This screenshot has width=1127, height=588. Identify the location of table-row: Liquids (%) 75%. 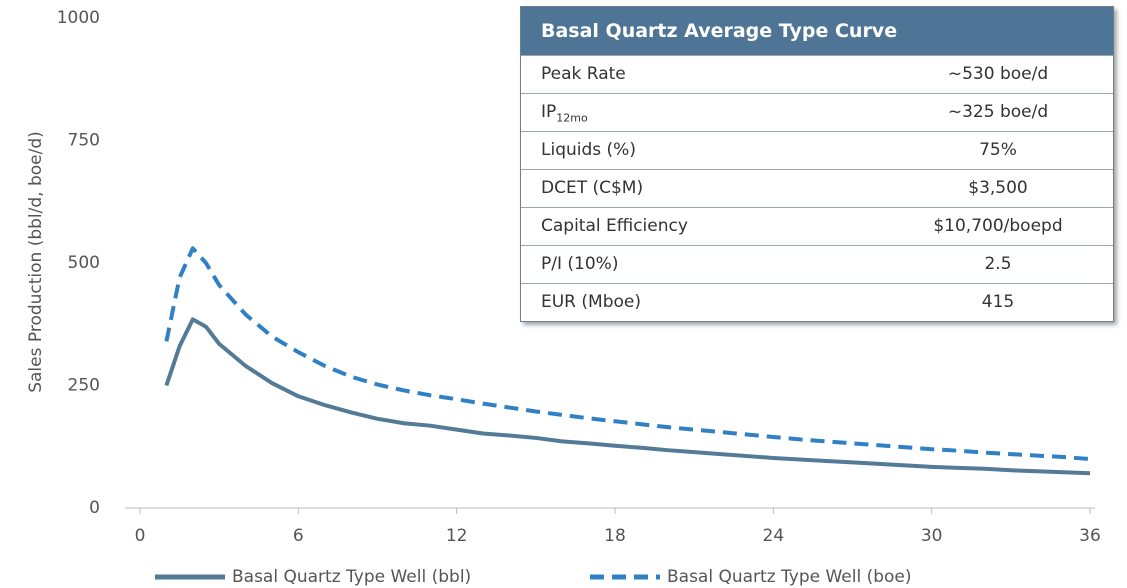
(817, 150).